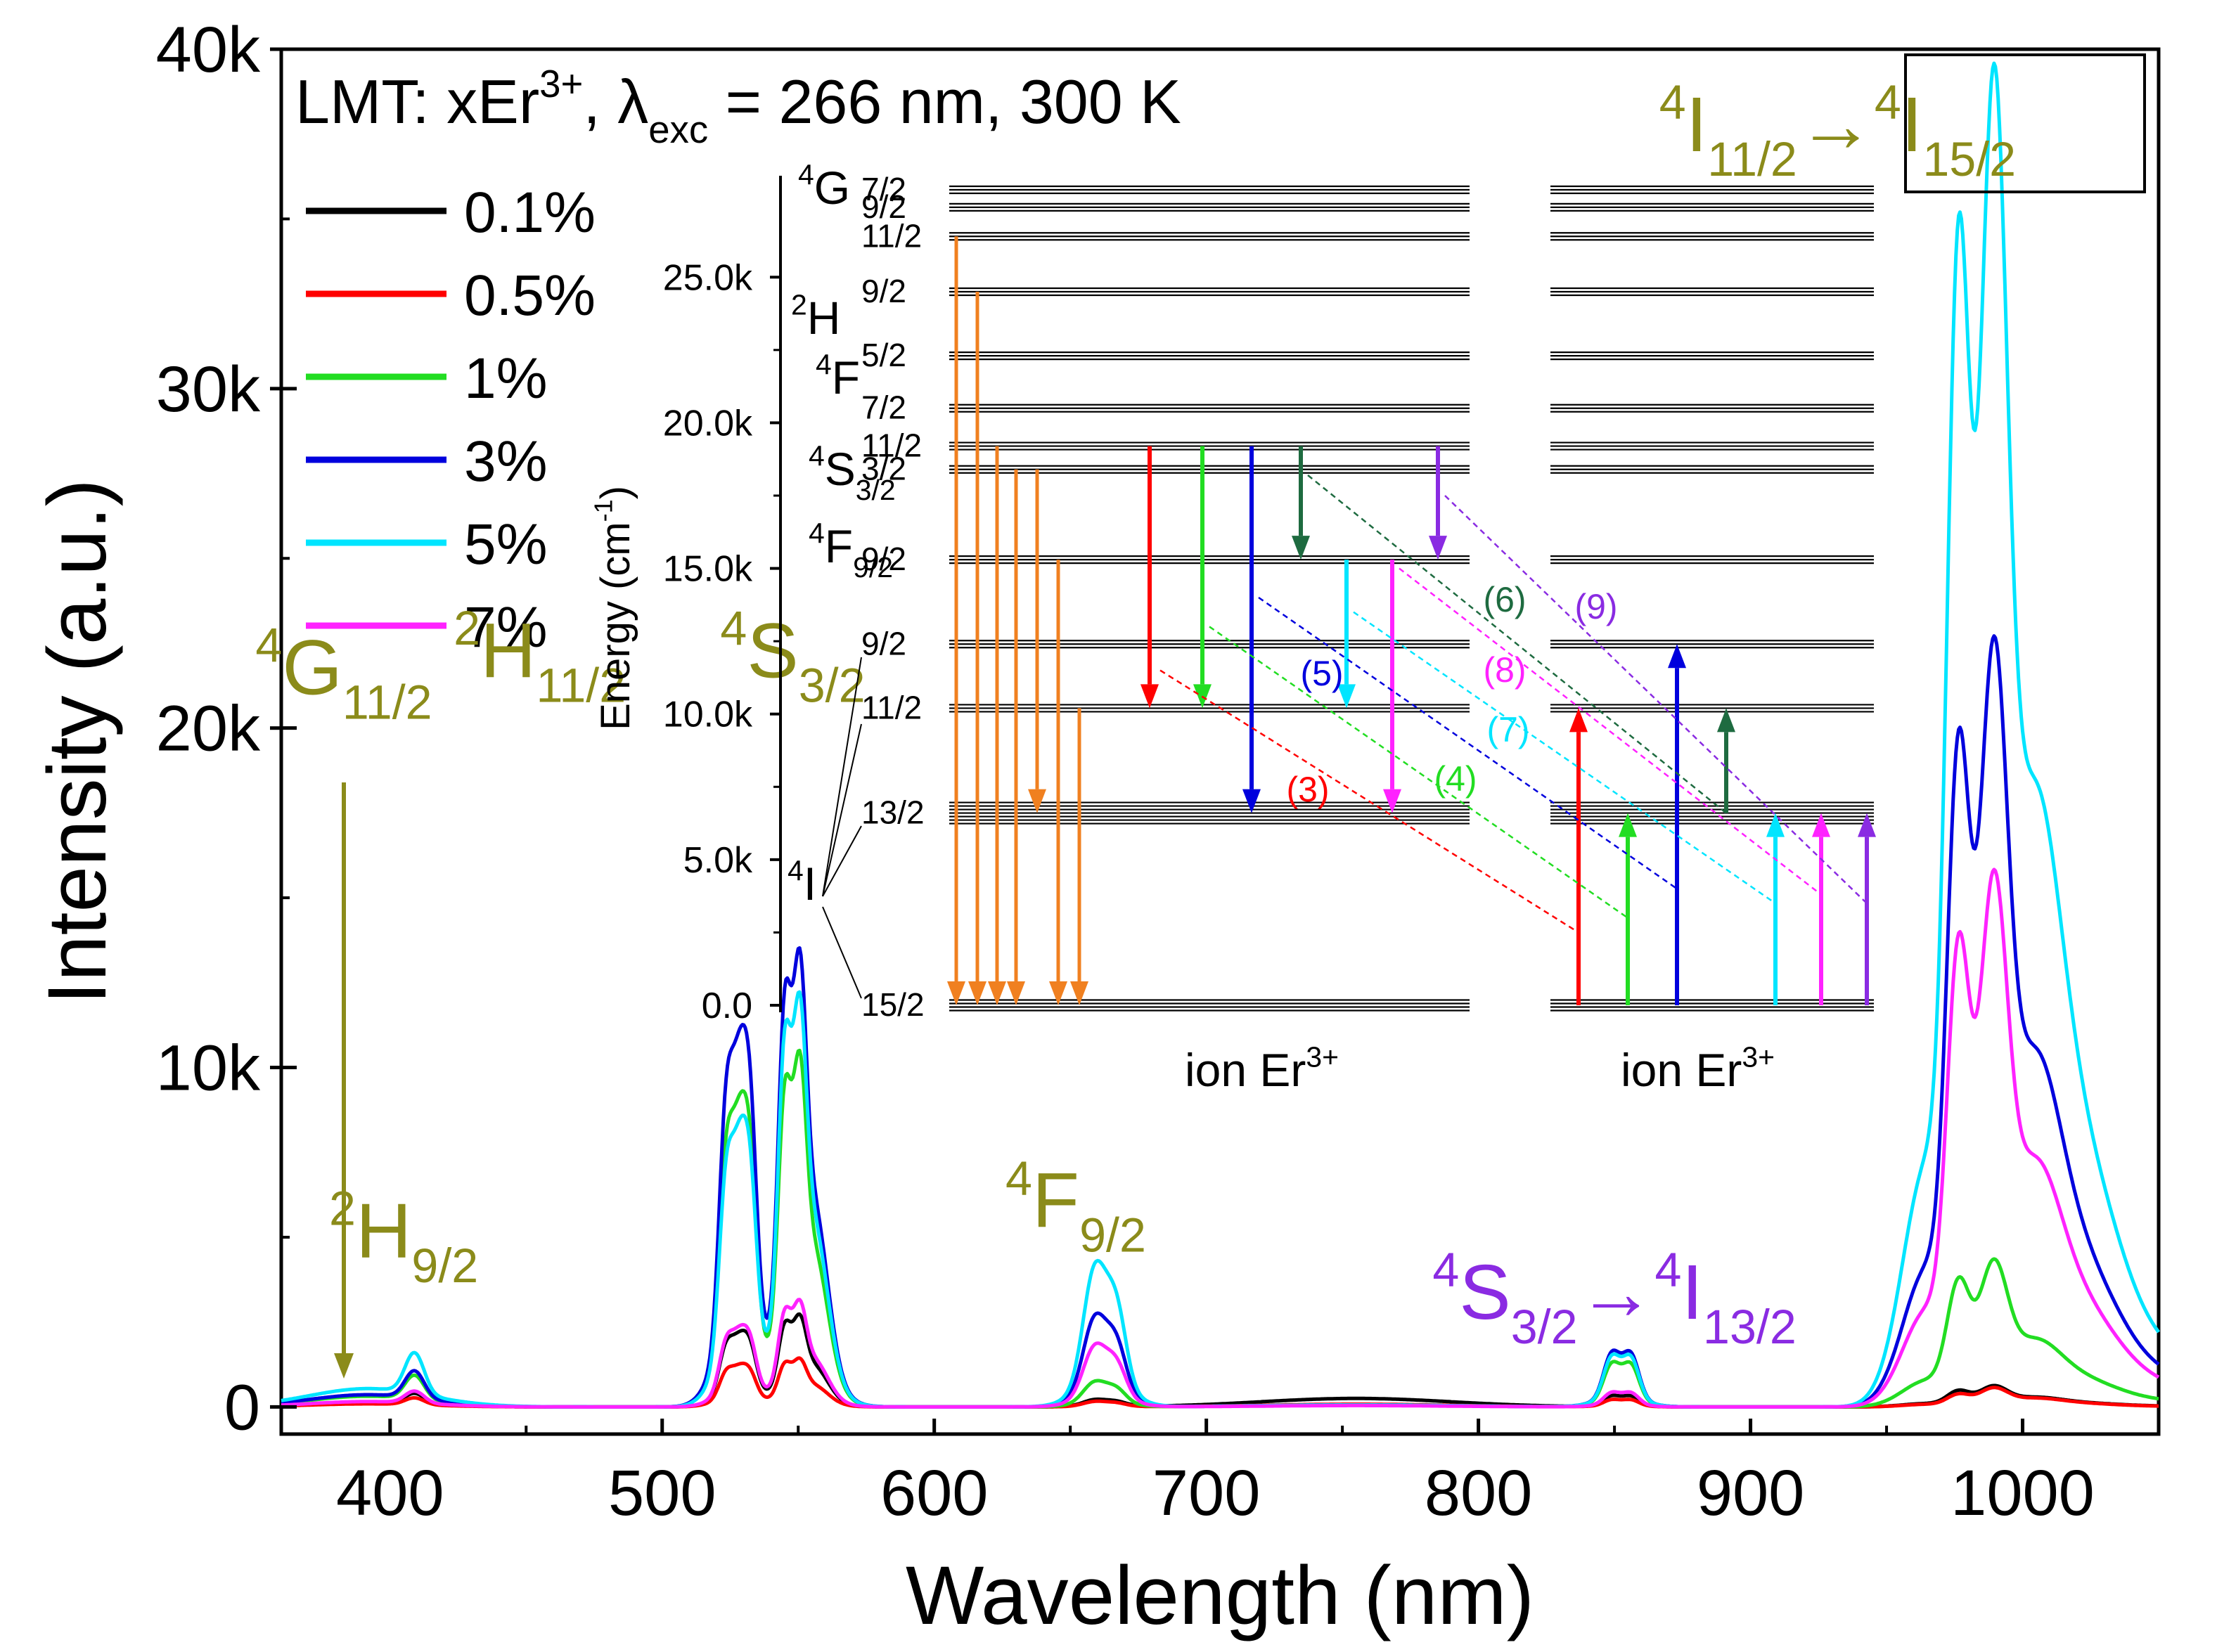 This screenshot has height=1652, width=2217. What do you see at coordinates (1837, 131) in the screenshot?
I see `band-label-i112i152: 4I11/2→4I15/2` at bounding box center [1837, 131].